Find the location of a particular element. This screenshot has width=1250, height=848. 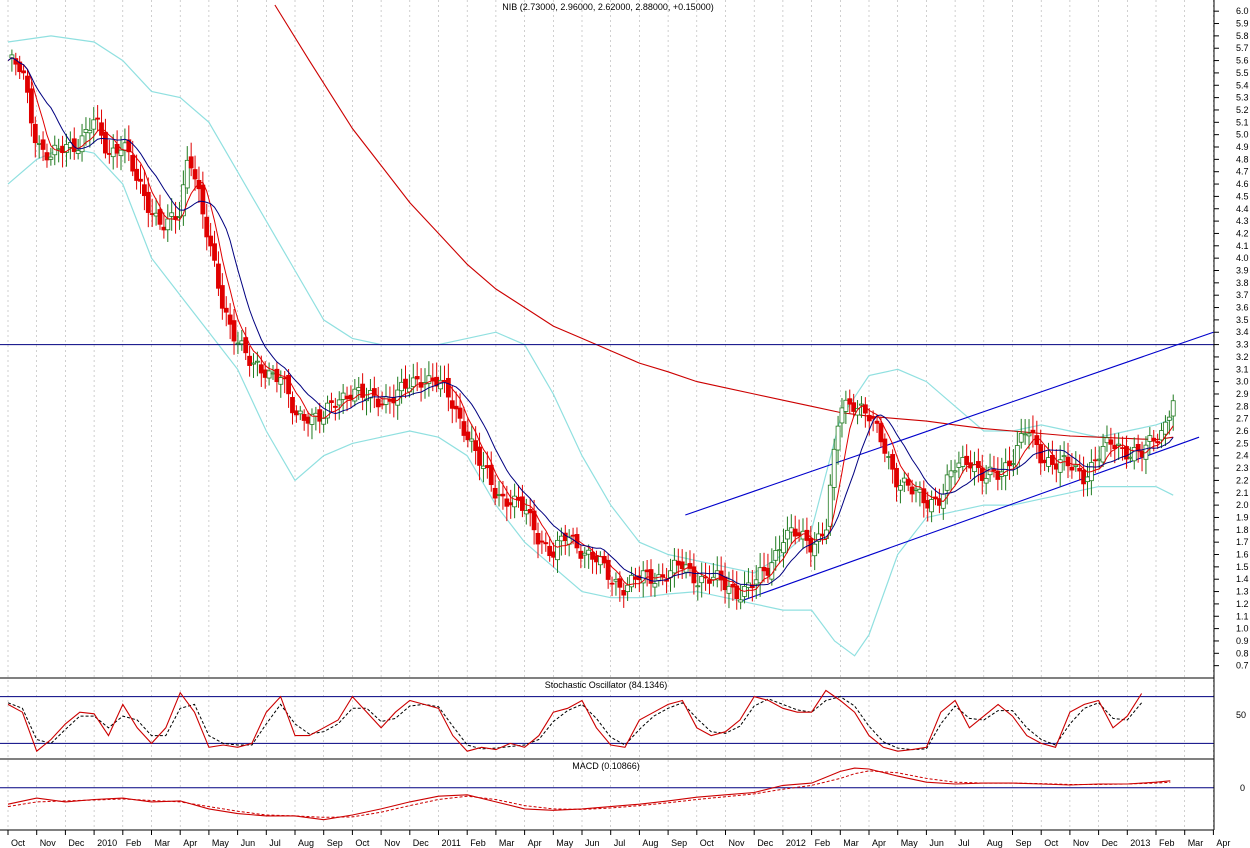

y-tick-label-4.7: 4.7 is located at coordinates (1242, 172).